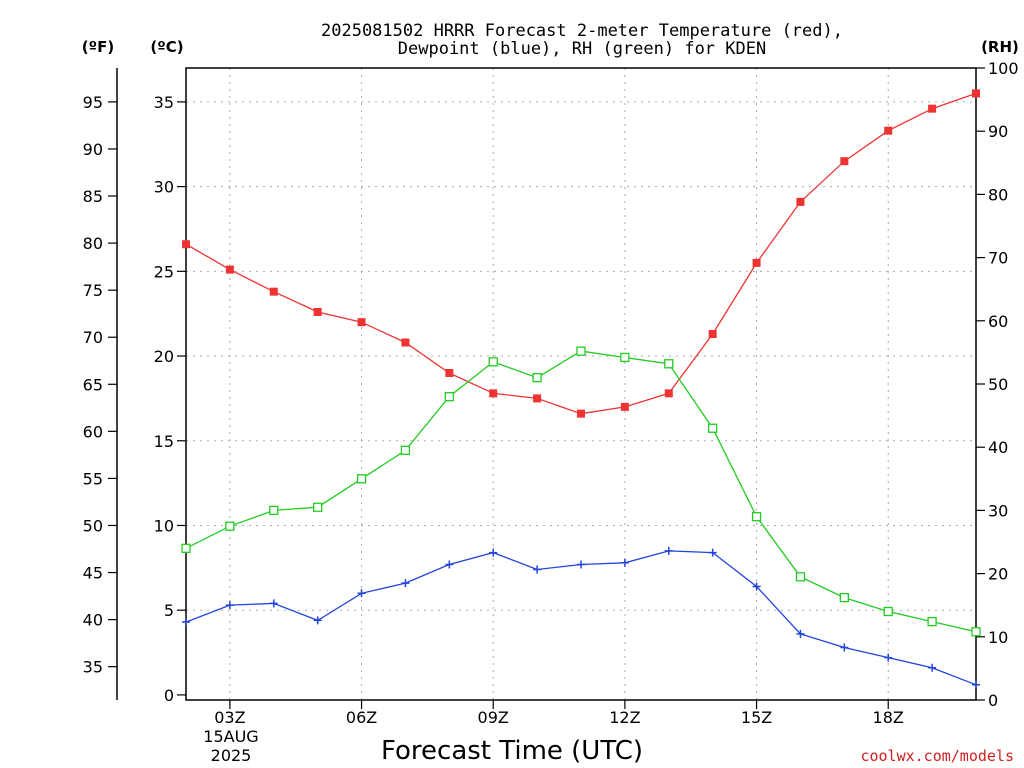  I want to click on rh-tick-label: 80, so click(998, 194).